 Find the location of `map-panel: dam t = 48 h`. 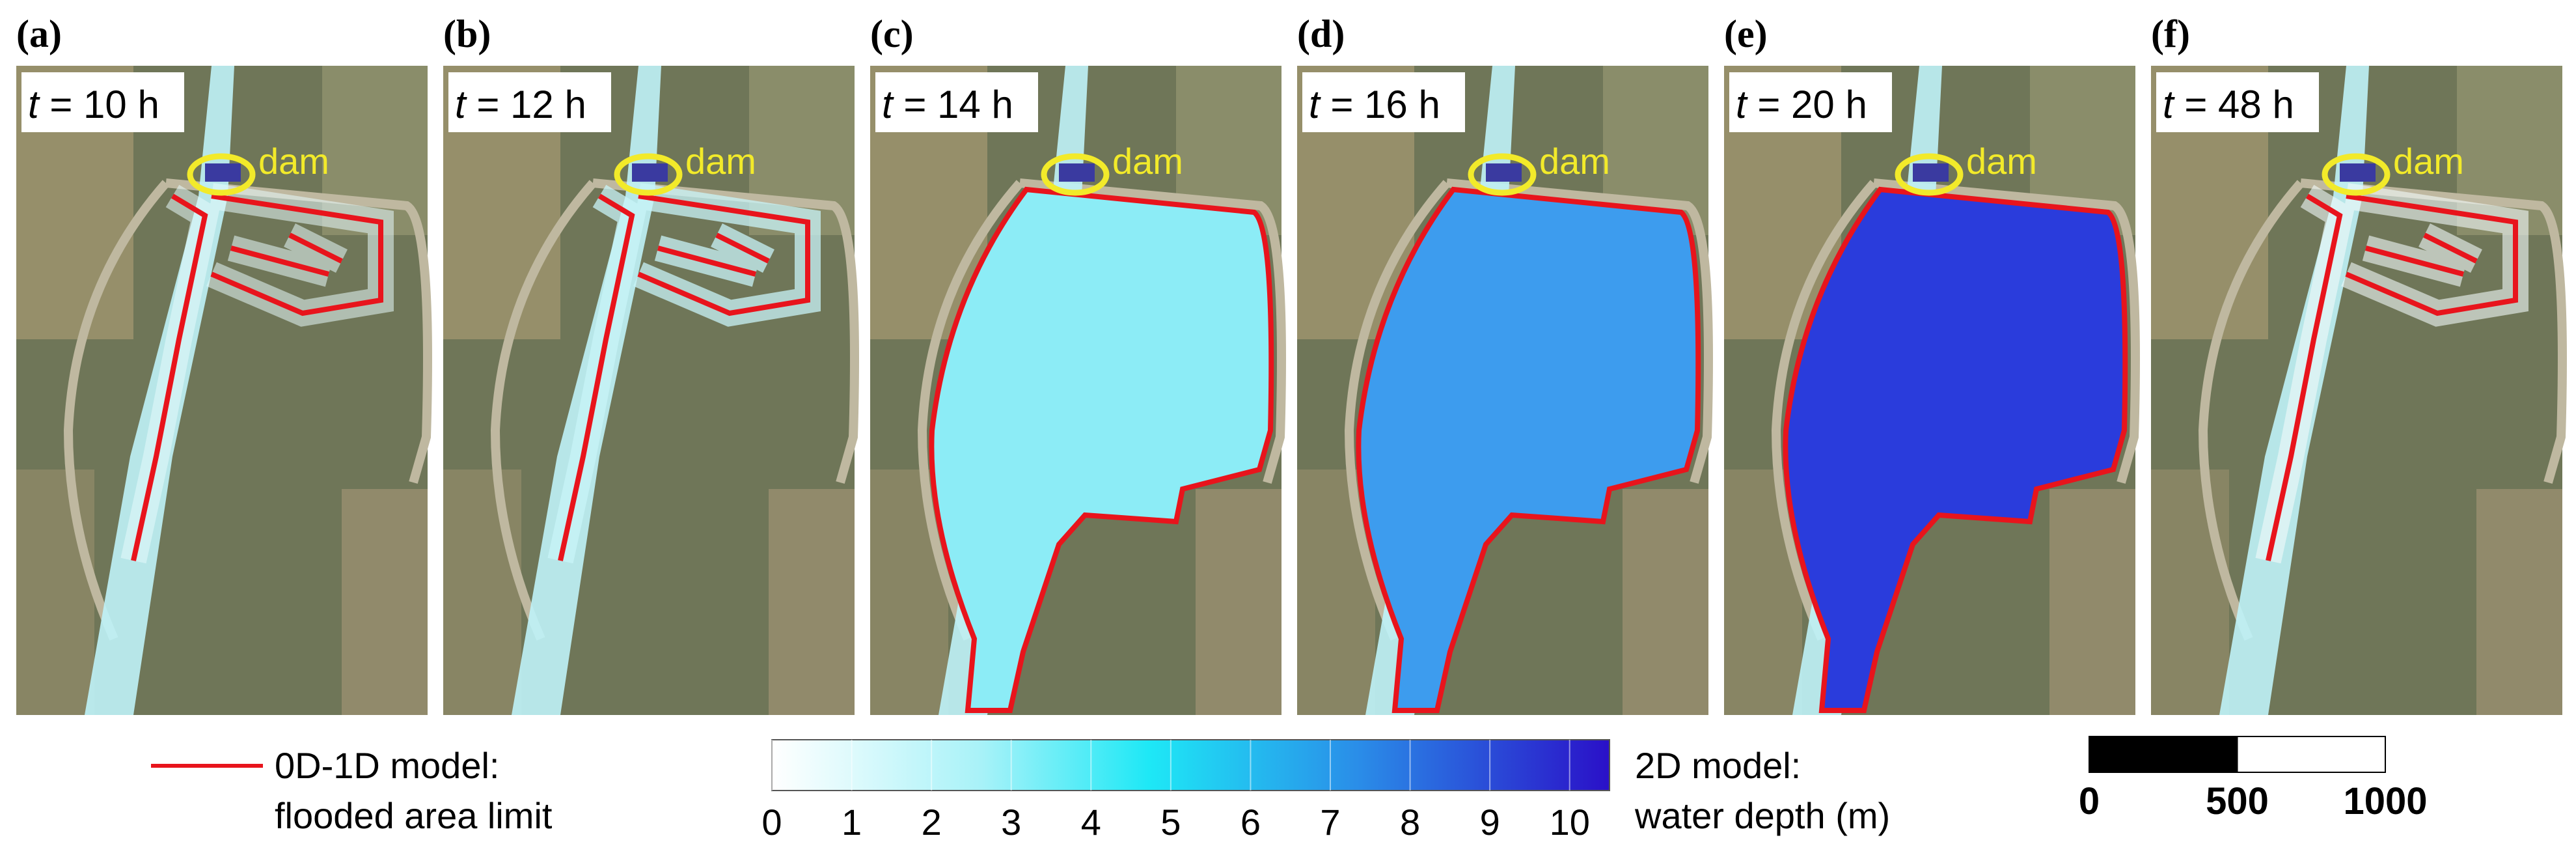

map-panel: dam t = 48 h is located at coordinates (2359, 390).